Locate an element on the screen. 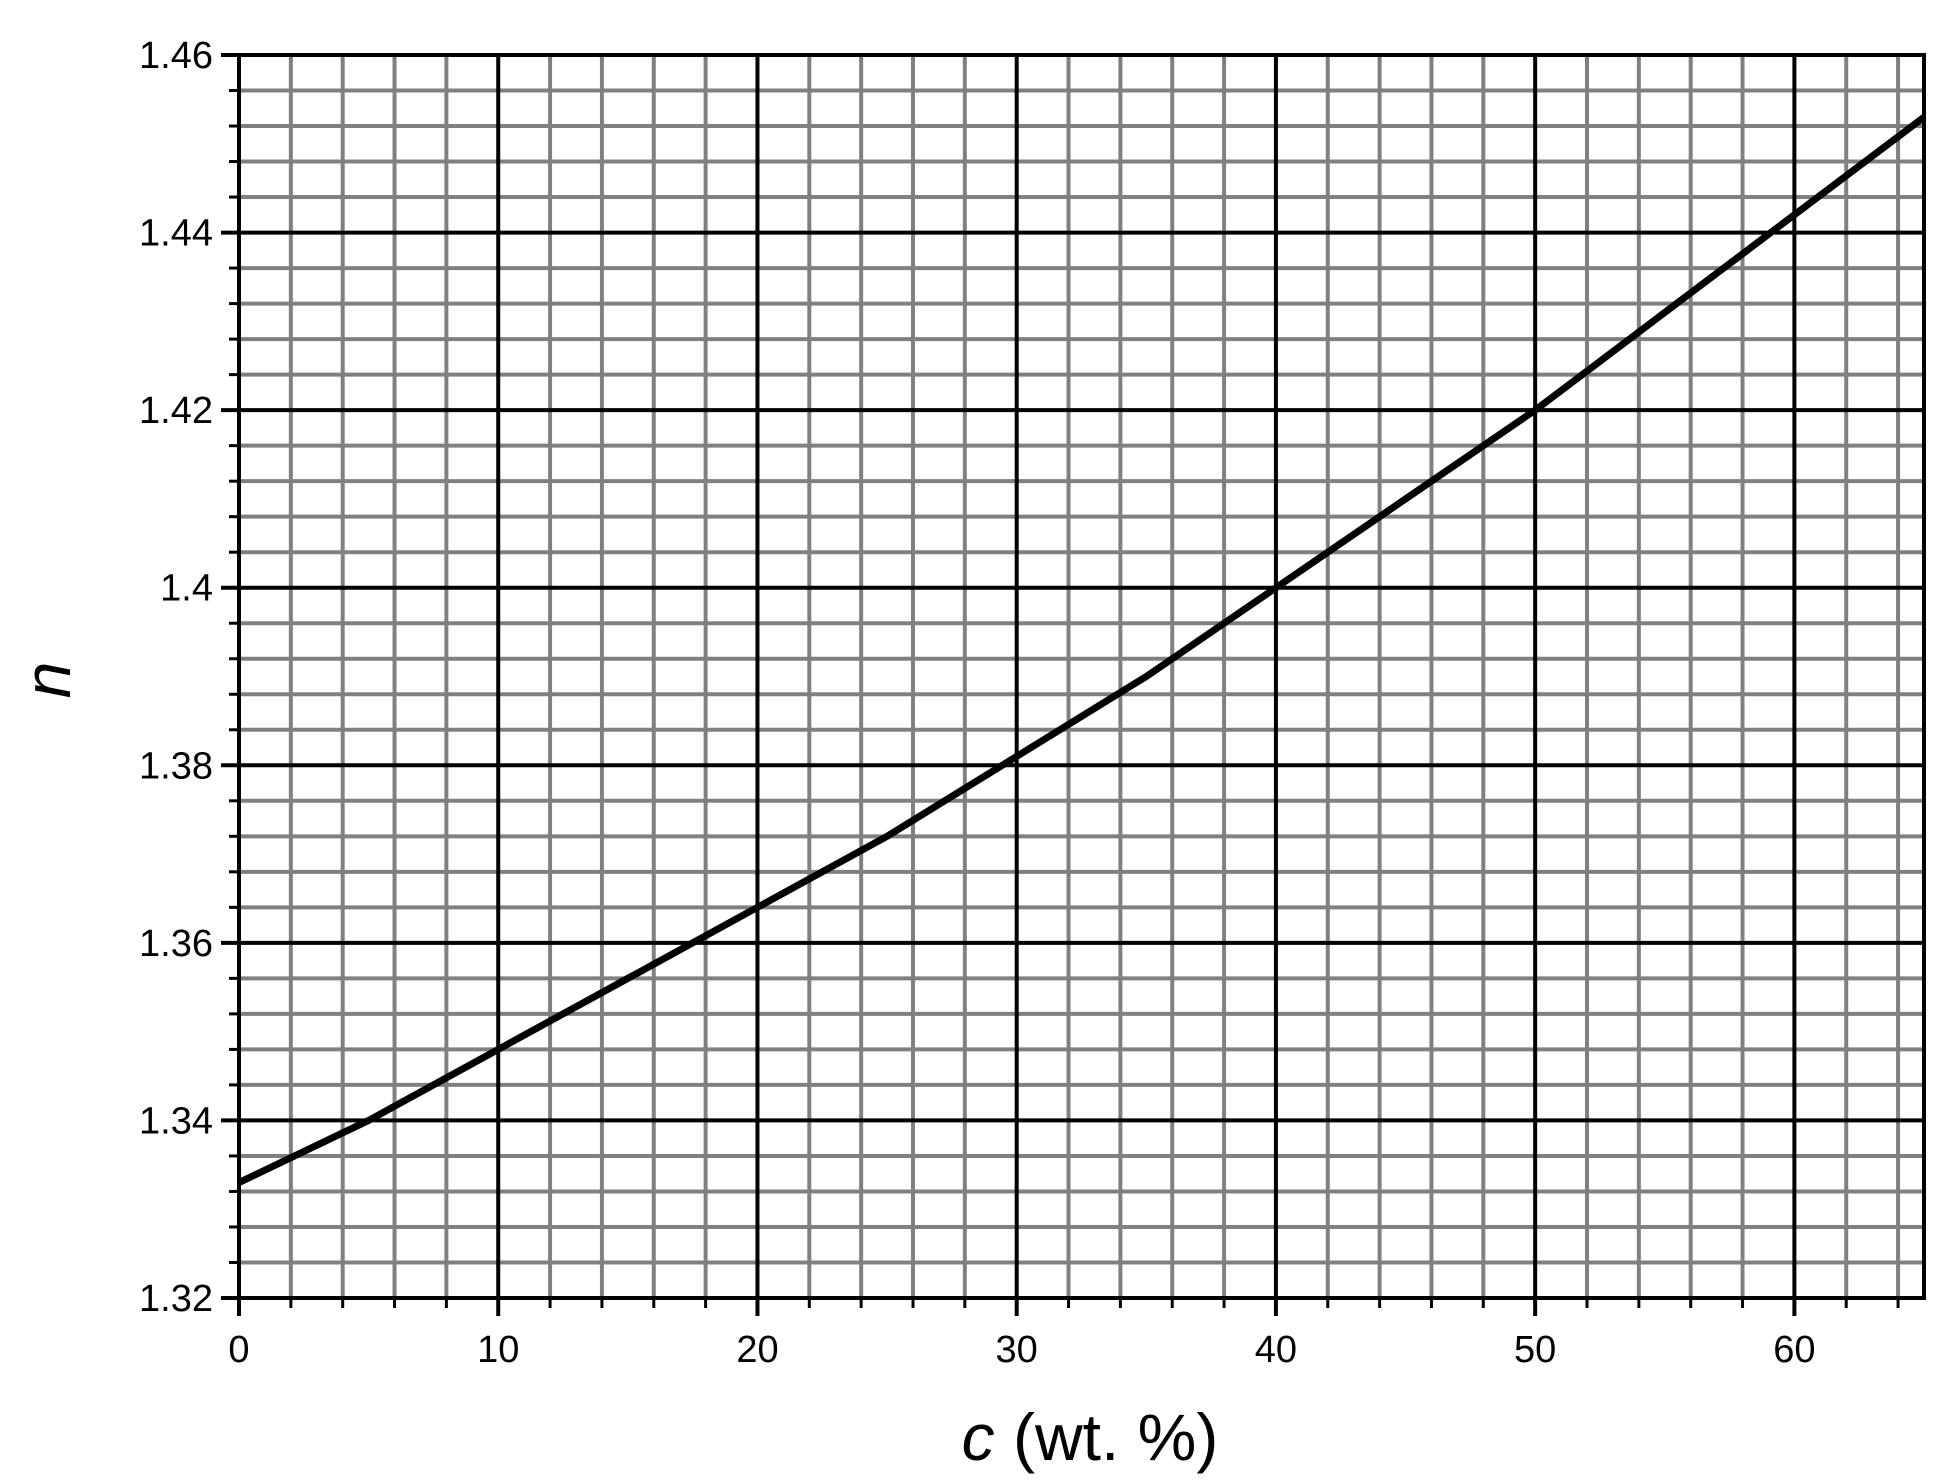  y-axis-label: n is located at coordinates (47, 680).